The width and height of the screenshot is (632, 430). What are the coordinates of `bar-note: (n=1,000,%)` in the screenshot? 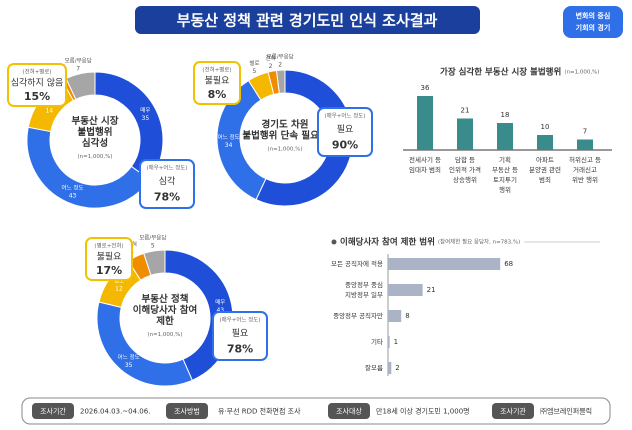 It's located at (581, 73).